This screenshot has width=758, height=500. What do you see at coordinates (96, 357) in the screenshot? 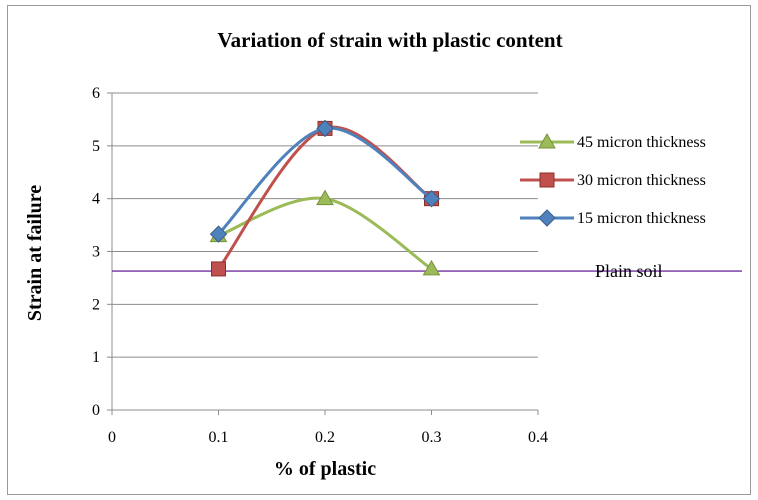
I see `y-tick-label: 1` at bounding box center [96, 357].